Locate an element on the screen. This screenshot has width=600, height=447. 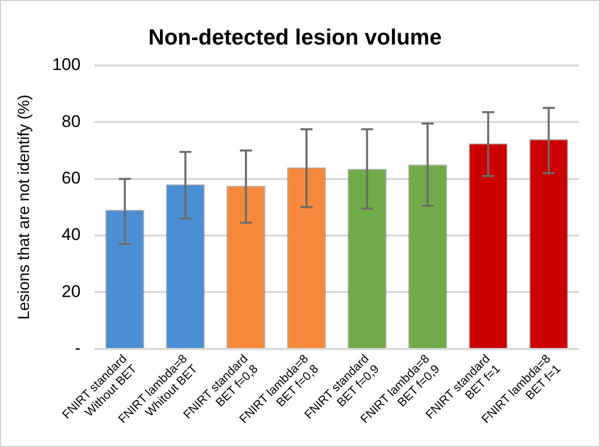
y-tick-label: 40 is located at coordinates (71, 234).